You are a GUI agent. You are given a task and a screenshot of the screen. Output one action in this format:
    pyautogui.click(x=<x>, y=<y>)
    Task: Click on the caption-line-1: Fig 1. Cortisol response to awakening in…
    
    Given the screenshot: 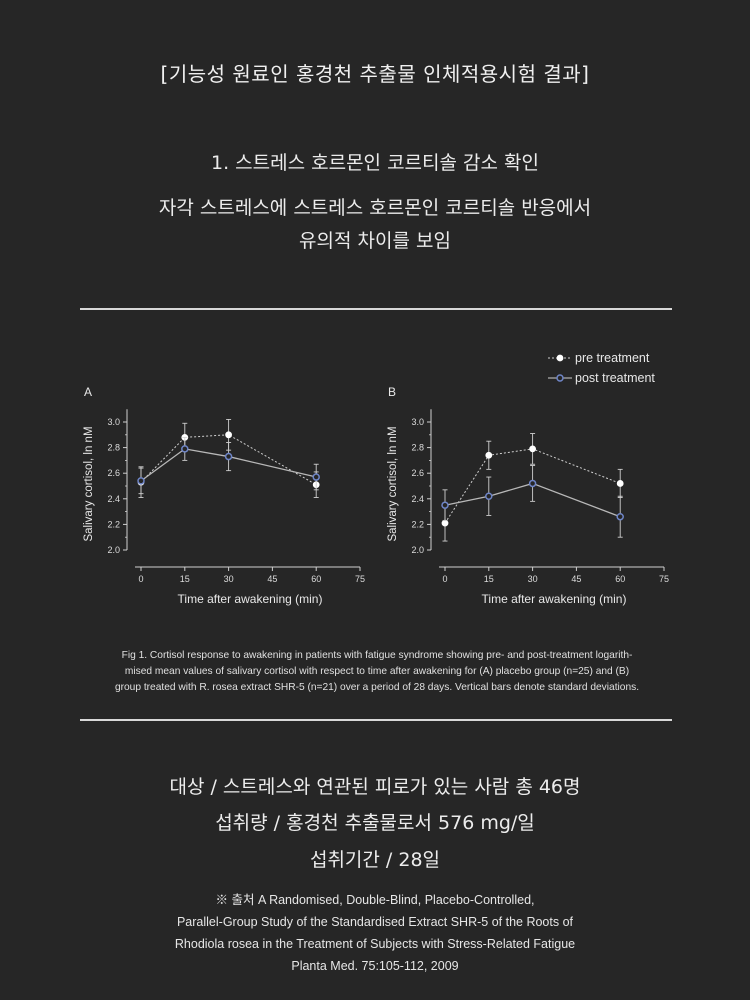 What is the action you would take?
    pyautogui.click(x=377, y=655)
    